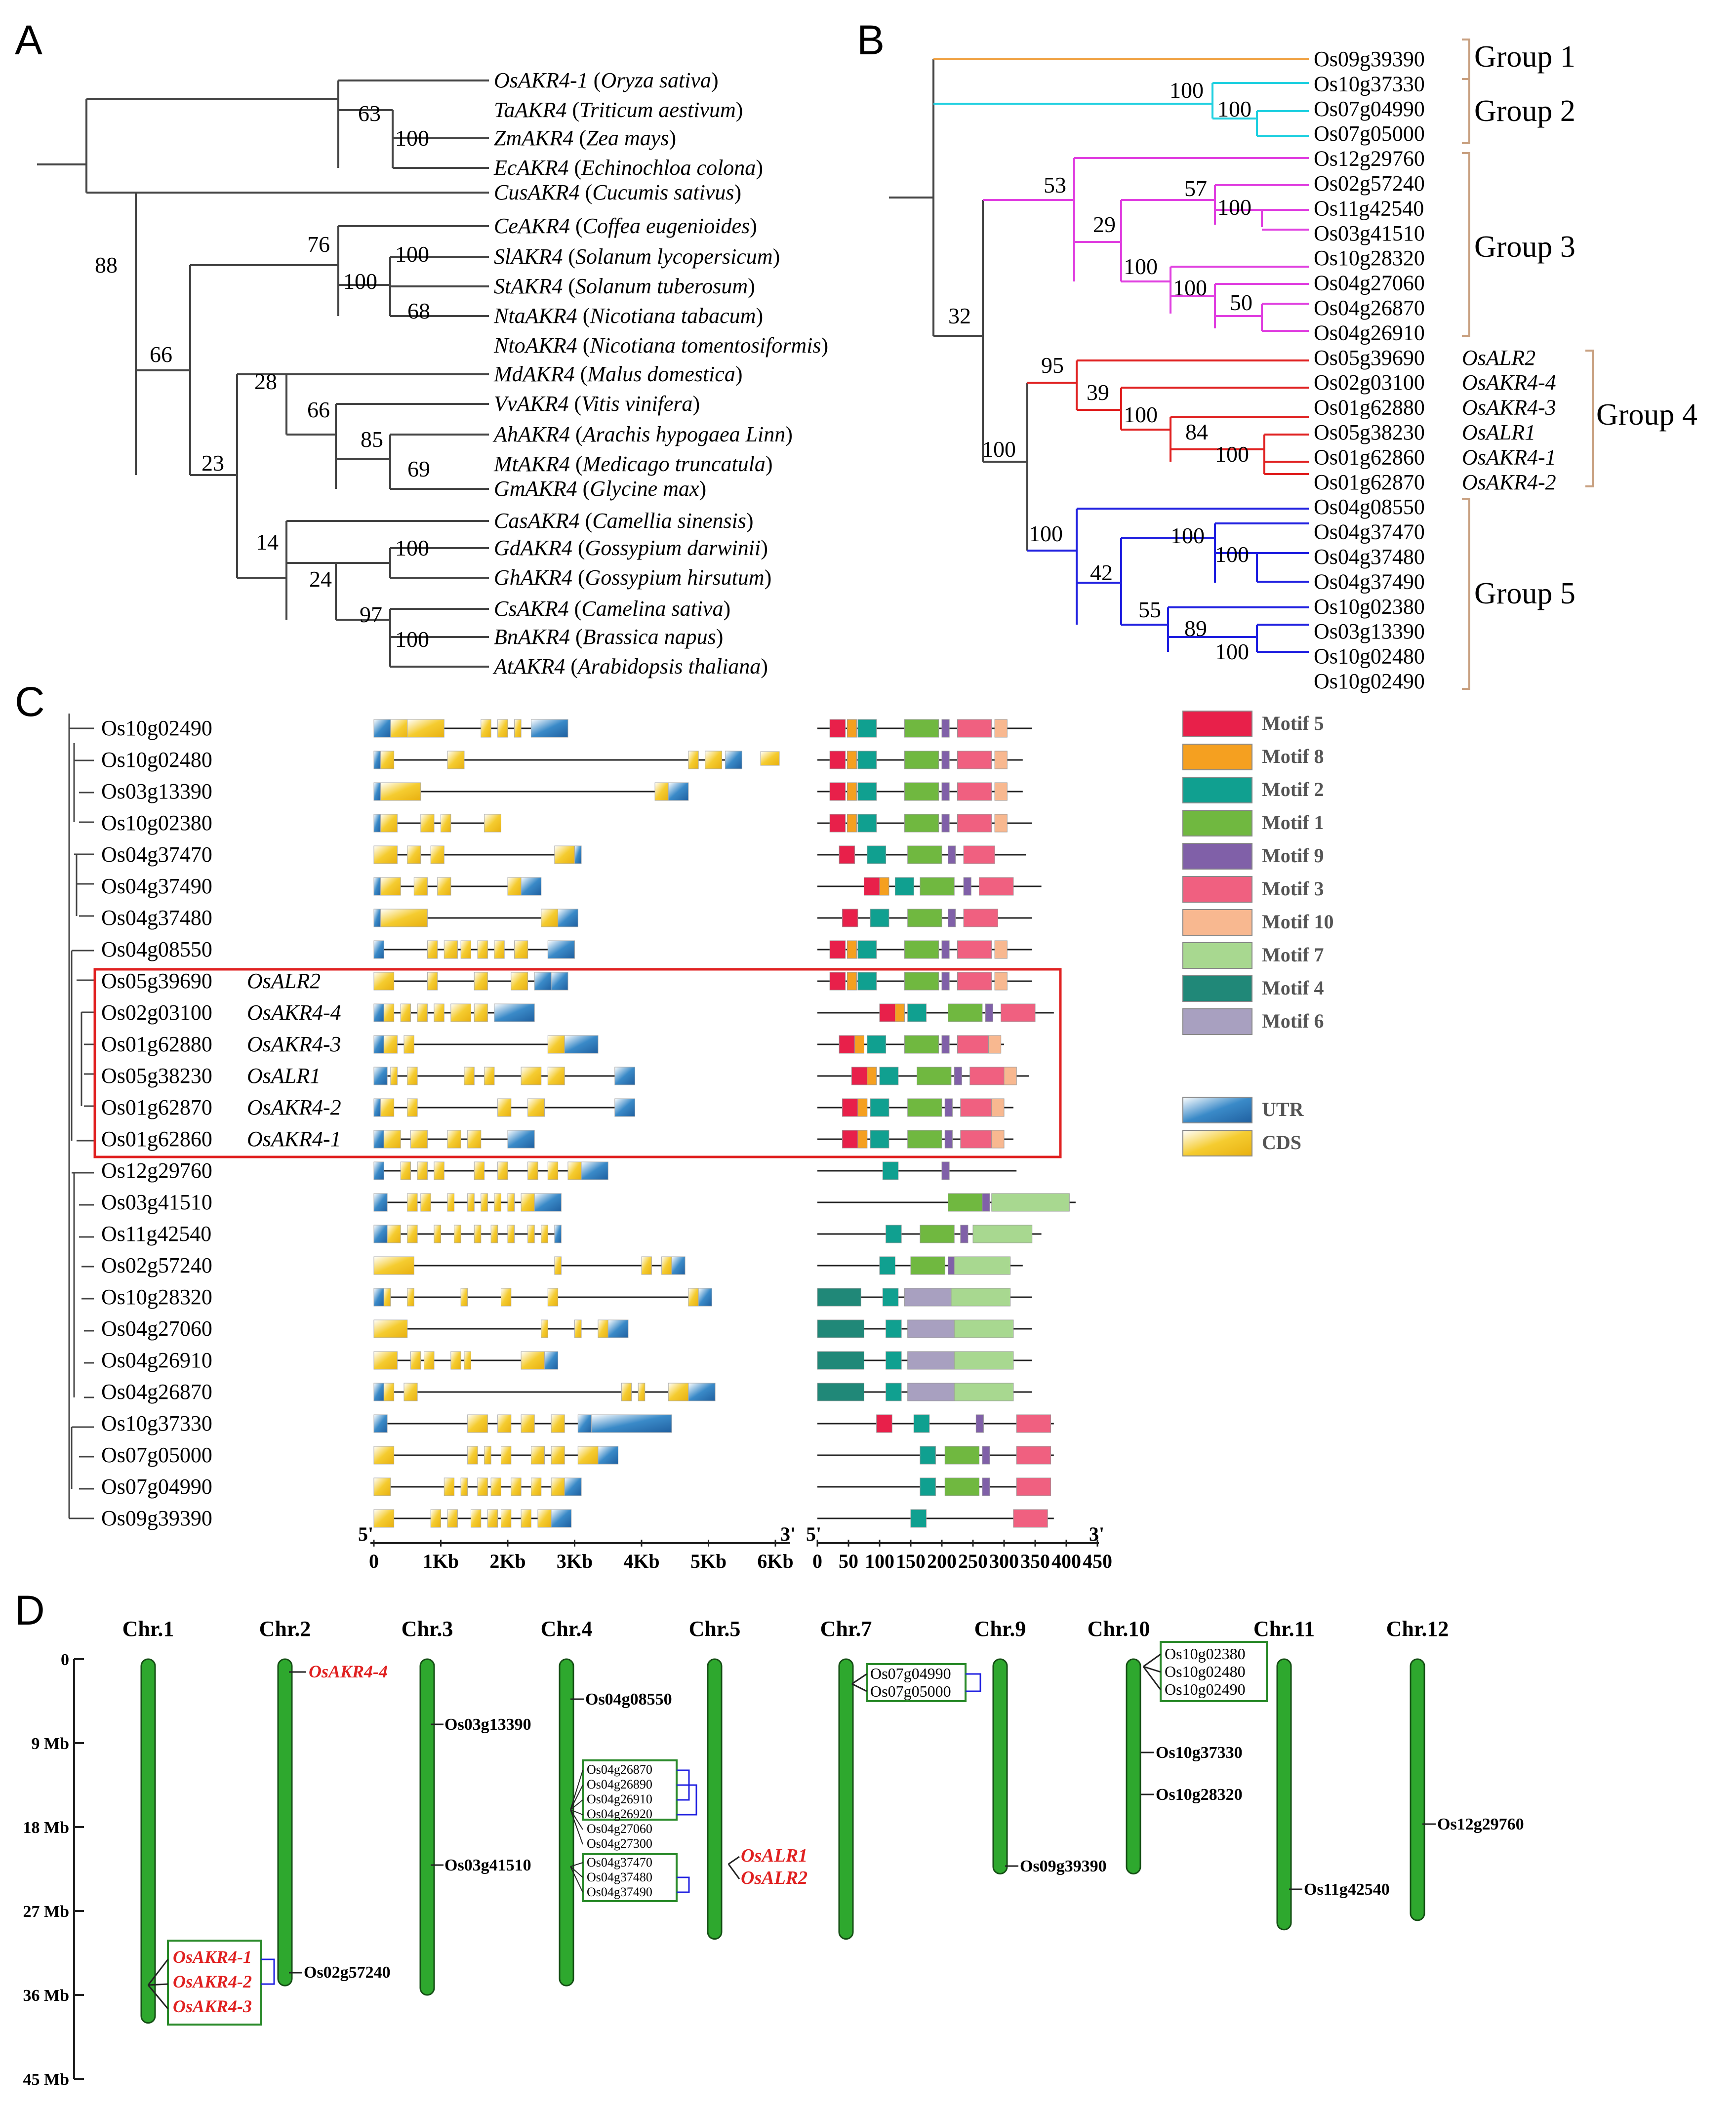 This screenshot has width=1736, height=2109. What do you see at coordinates (625, 226) in the screenshot?
I see `taxon-6: CeAKR4 (Coffea eugenioides)` at bounding box center [625, 226].